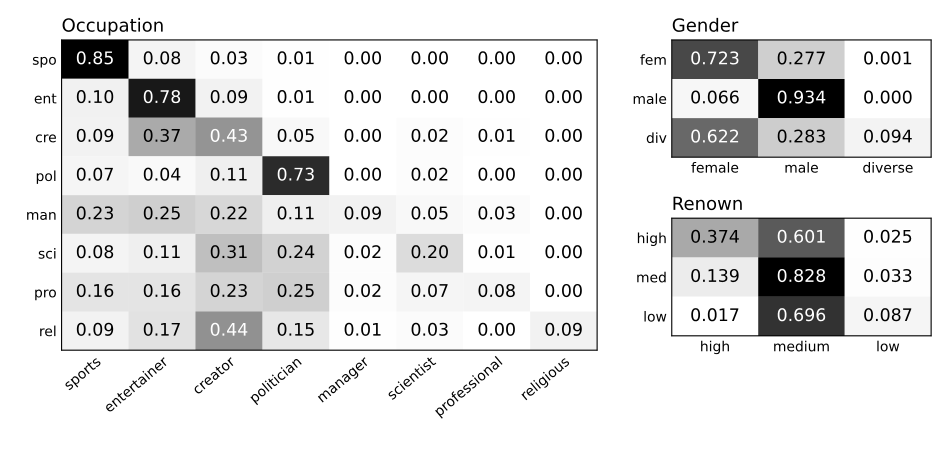  I want to click on data-label: 0.15, so click(296, 329).